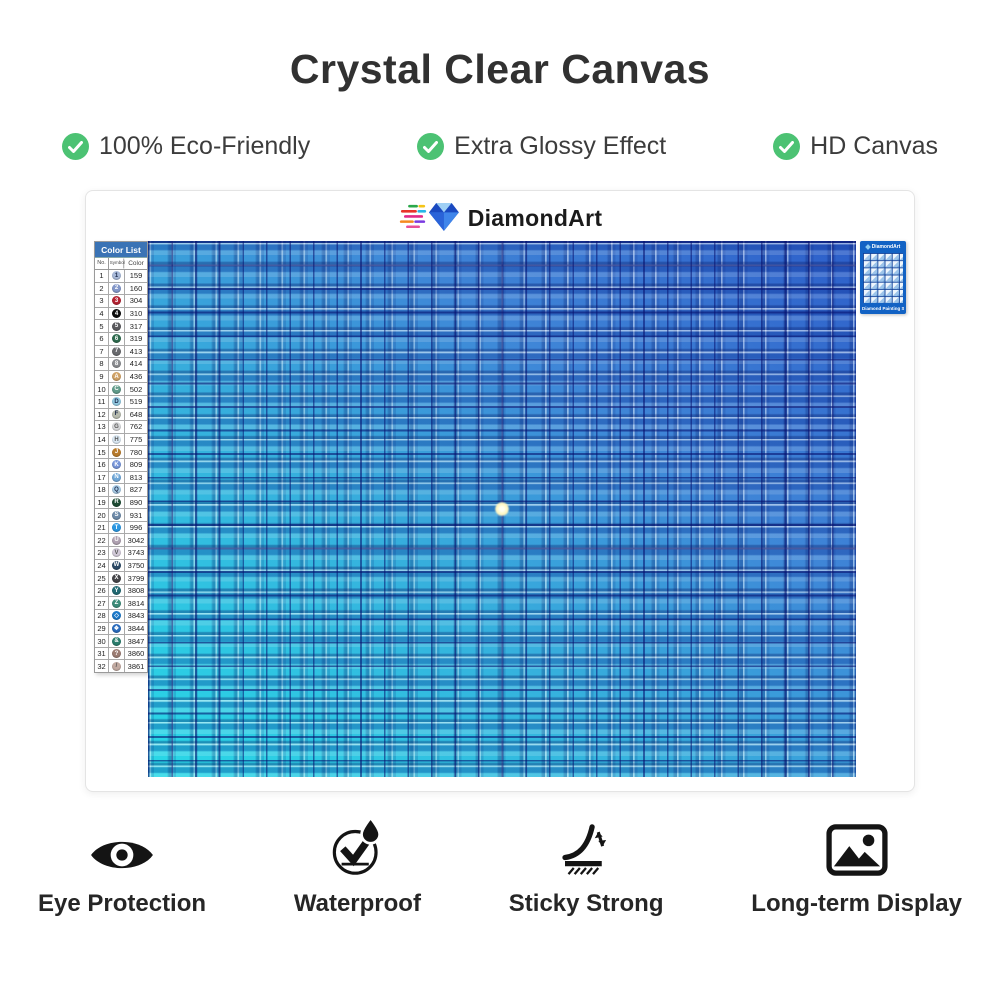  Describe the element at coordinates (136, 565) in the screenshot. I see `row-color-code: 3750` at that location.